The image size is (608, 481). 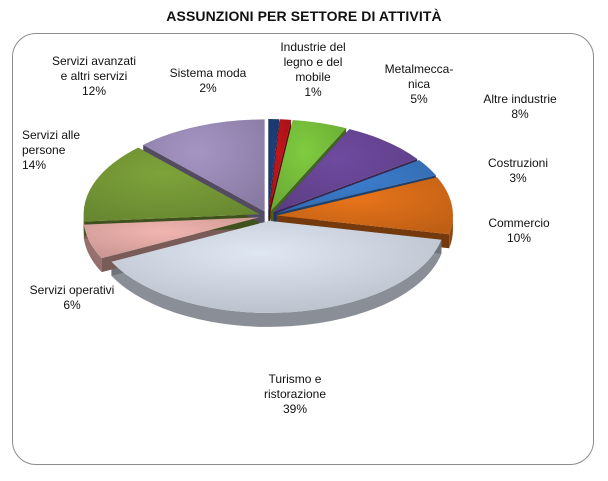 I want to click on slice-label-name: nica, so click(x=418, y=84).